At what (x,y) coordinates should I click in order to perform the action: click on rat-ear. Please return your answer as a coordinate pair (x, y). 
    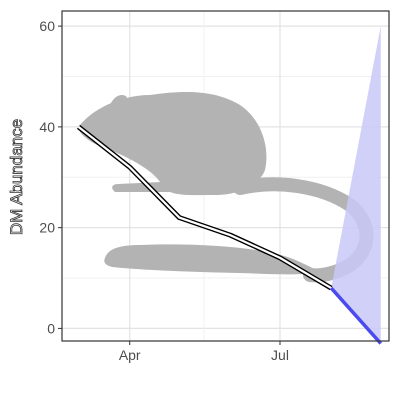
    Looking at the image, I should click on (118, 105).